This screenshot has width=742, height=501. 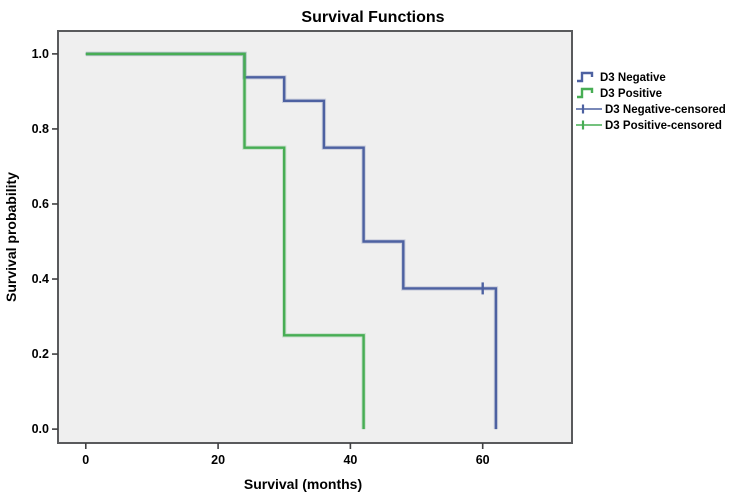 I want to click on x-axis-label: Survival (months), so click(x=303, y=484).